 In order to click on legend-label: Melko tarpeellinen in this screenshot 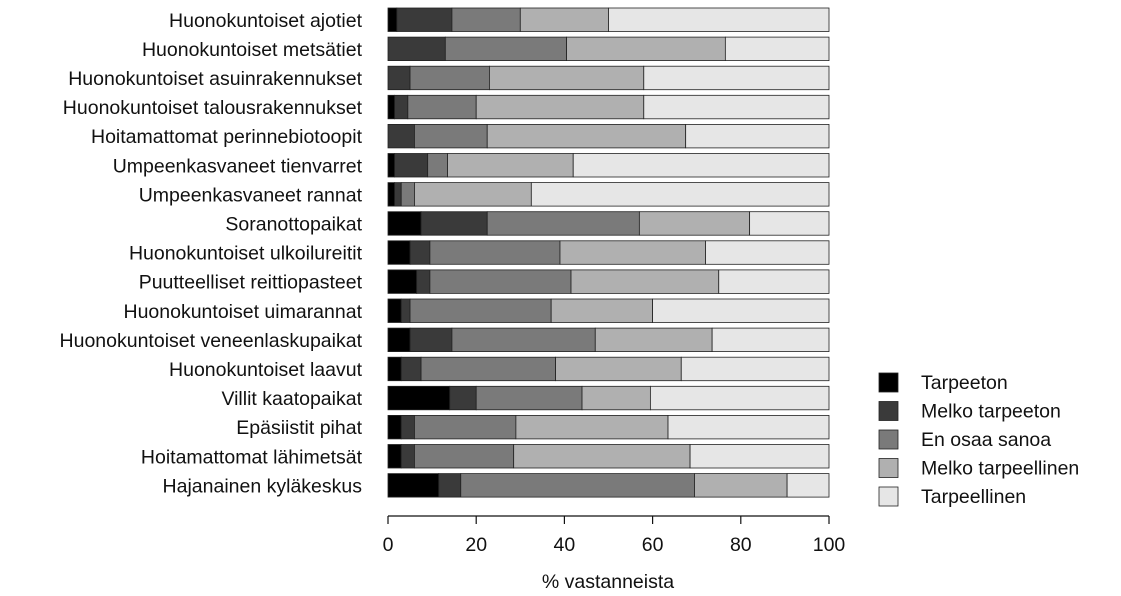, I will do `click(1000, 469)`.